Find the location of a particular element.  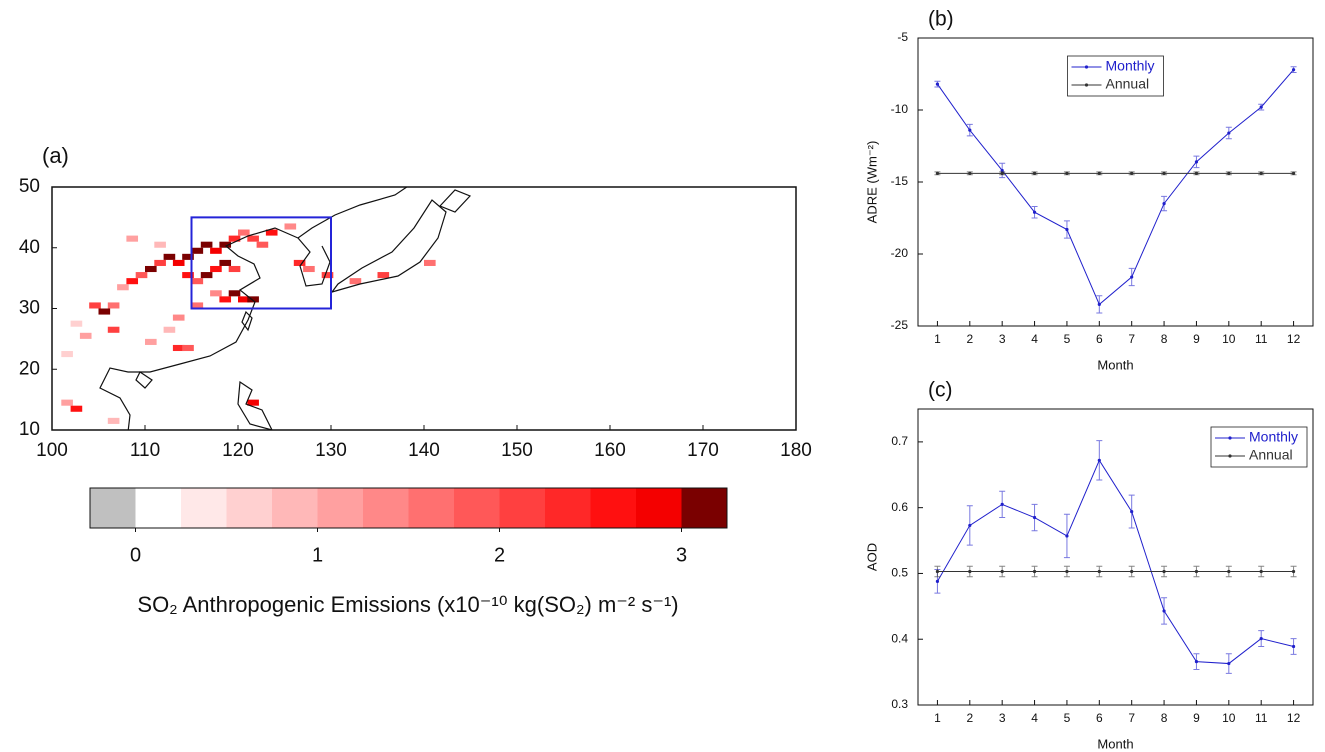

x-tick-label: 10 is located at coordinates (1229, 339).